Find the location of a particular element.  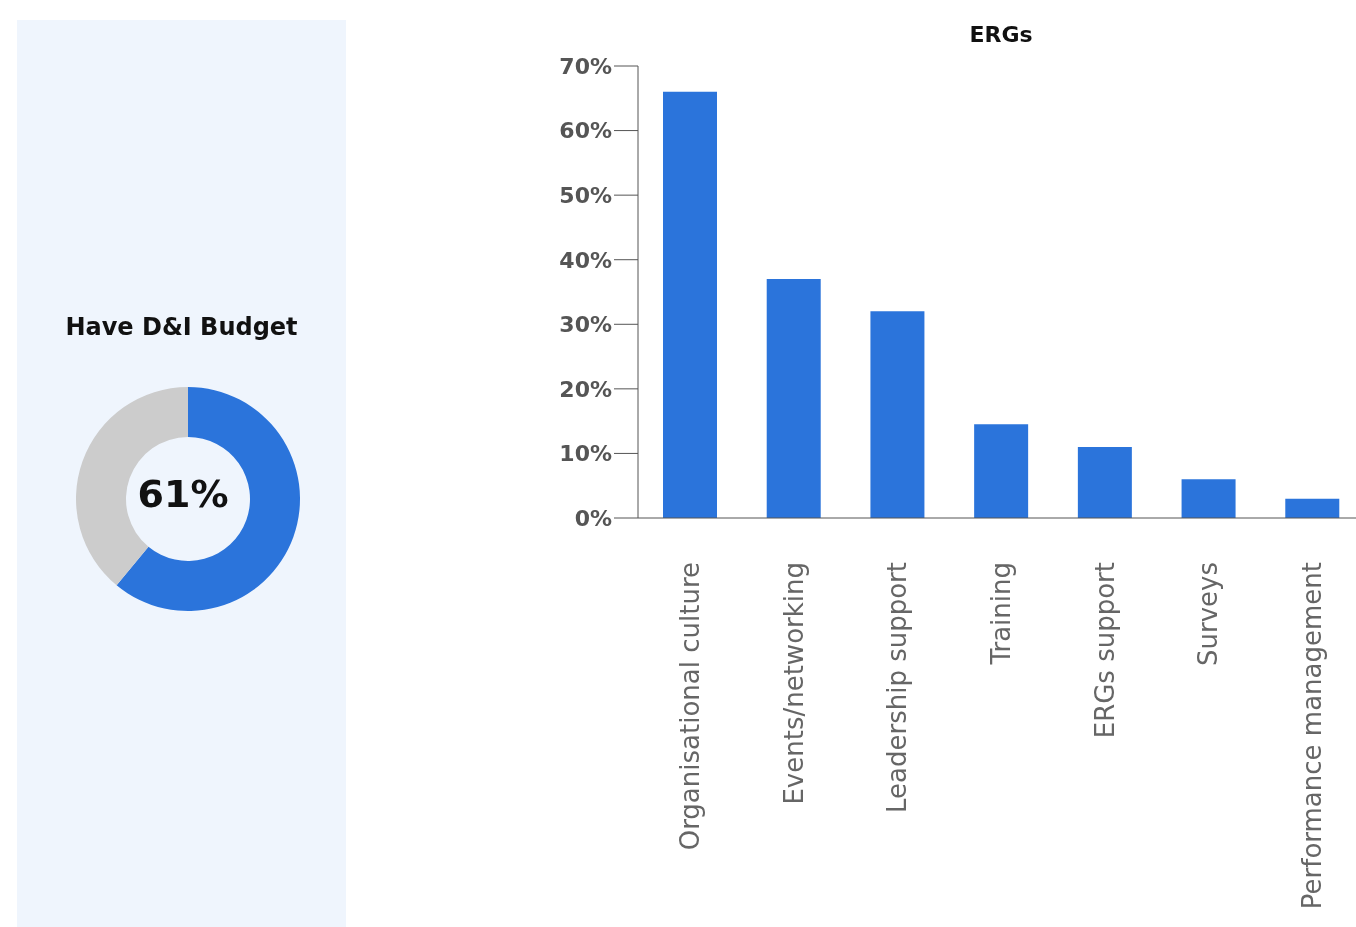

x-tick-label: Performance management is located at coordinates (1312, 736).